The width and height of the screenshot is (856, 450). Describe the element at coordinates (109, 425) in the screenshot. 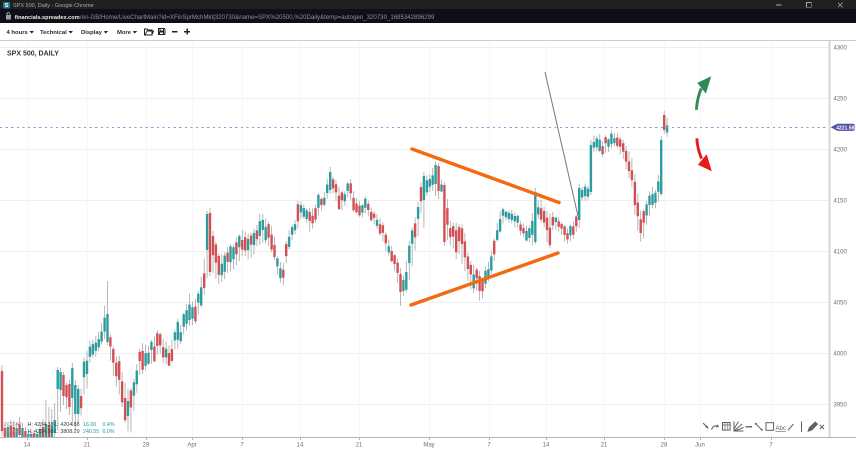

I see `svg-text: 0.4%` at that location.